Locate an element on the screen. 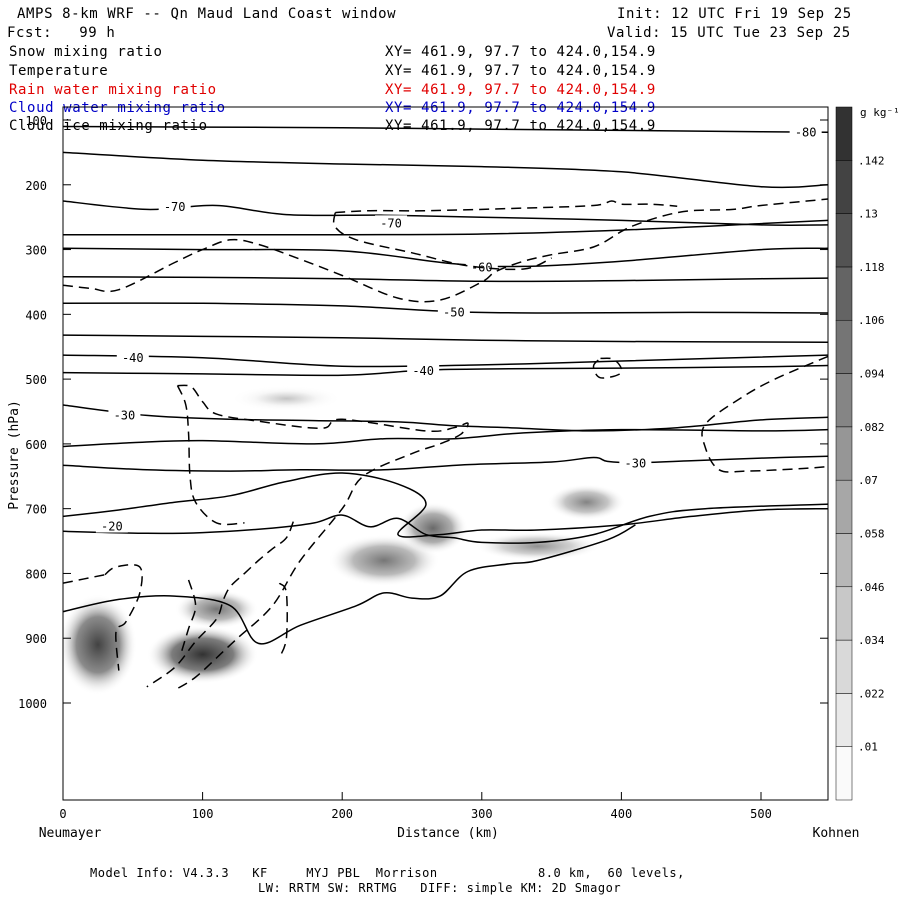  contour-label: -70 is located at coordinates (391, 223).